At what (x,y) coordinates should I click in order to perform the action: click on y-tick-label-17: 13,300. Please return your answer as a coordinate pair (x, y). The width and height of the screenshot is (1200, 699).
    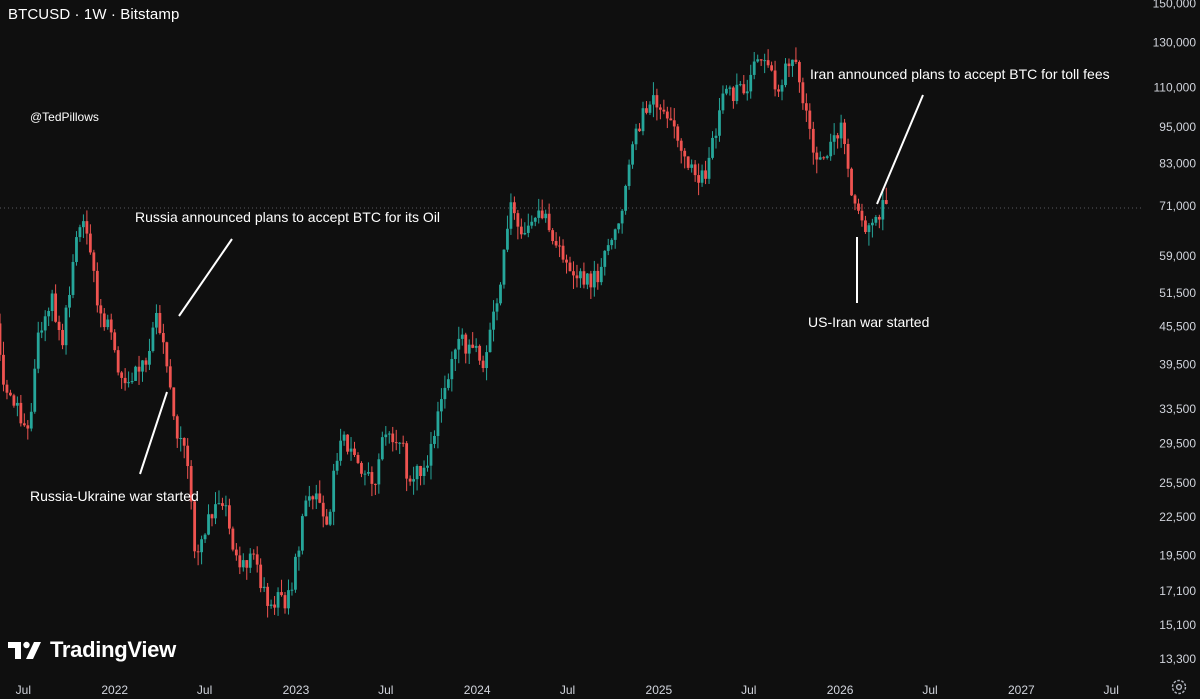
    Looking at the image, I should click on (1177, 659).